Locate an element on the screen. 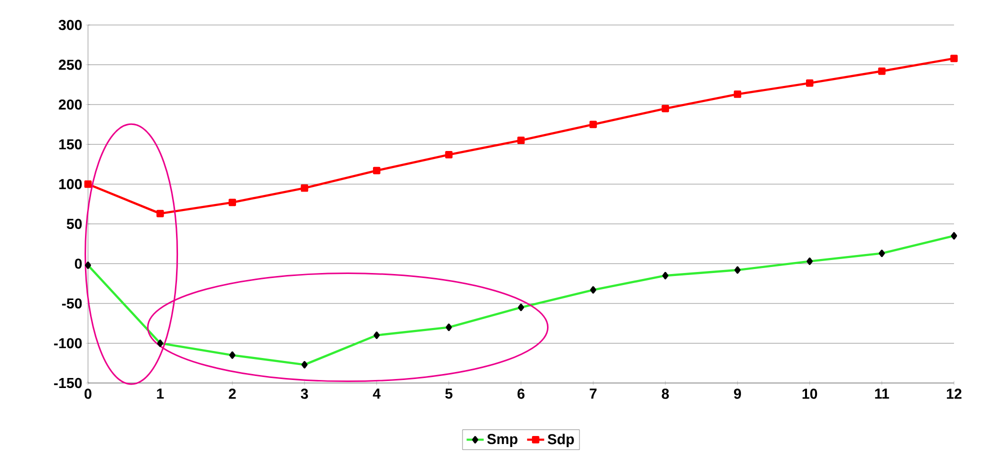  x-tick-label: 11 is located at coordinates (882, 393).